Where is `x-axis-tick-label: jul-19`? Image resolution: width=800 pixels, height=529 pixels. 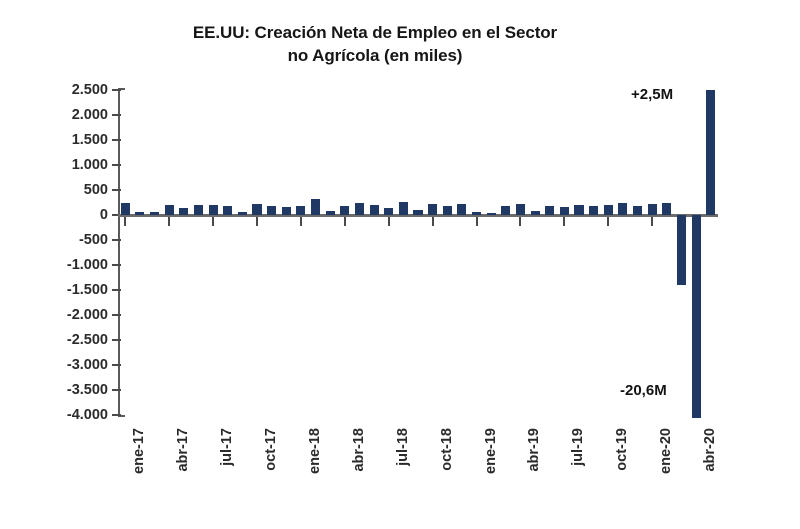
x-axis-tick-label: jul-19 is located at coordinates (578, 447).